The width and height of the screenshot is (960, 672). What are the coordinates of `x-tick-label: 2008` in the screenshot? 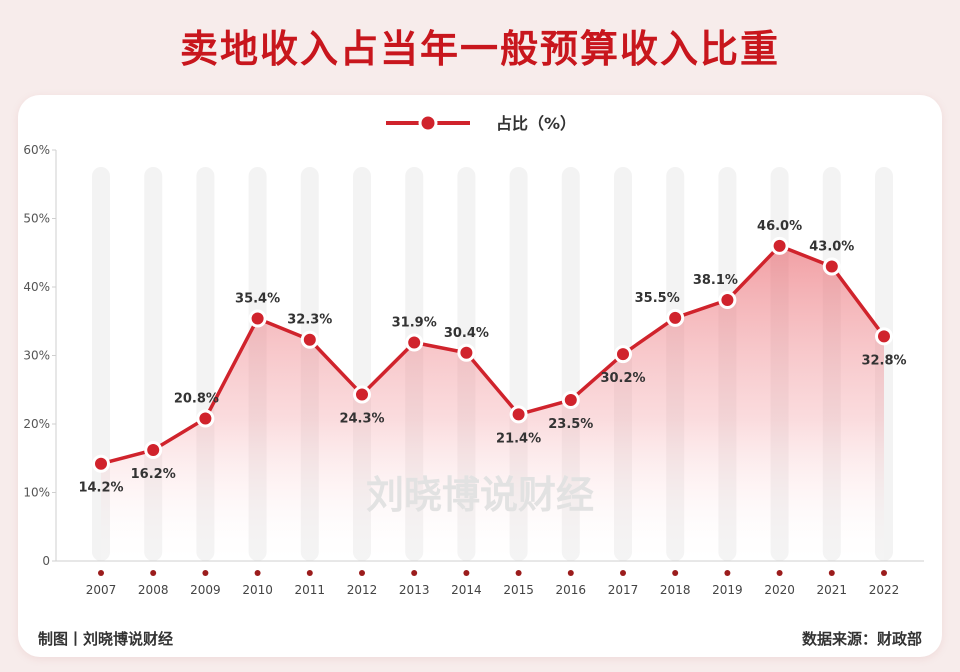 It's located at (153, 590).